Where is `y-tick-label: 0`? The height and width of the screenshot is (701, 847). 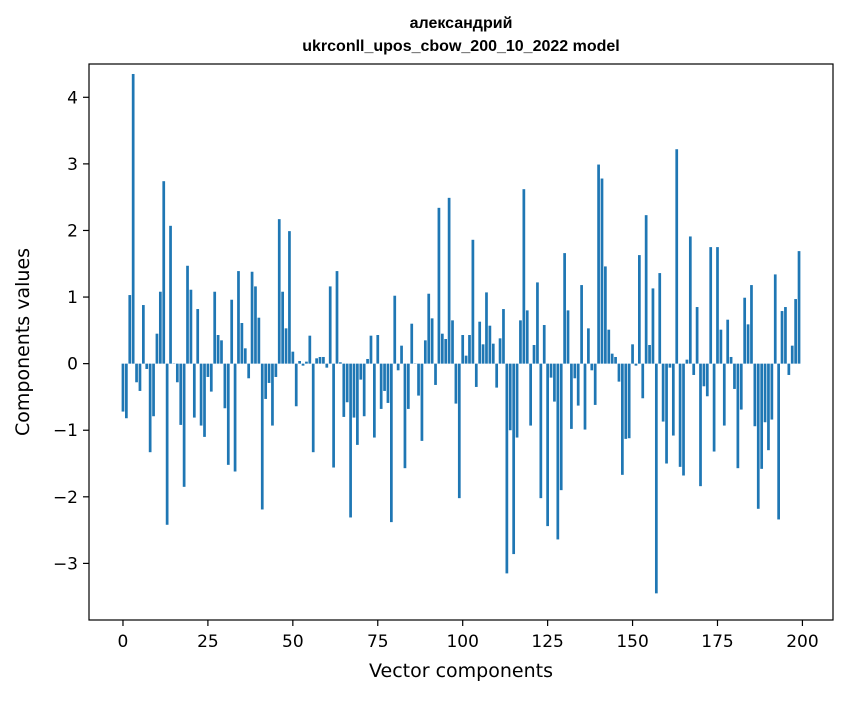 y-tick-label: 0 is located at coordinates (72, 365).